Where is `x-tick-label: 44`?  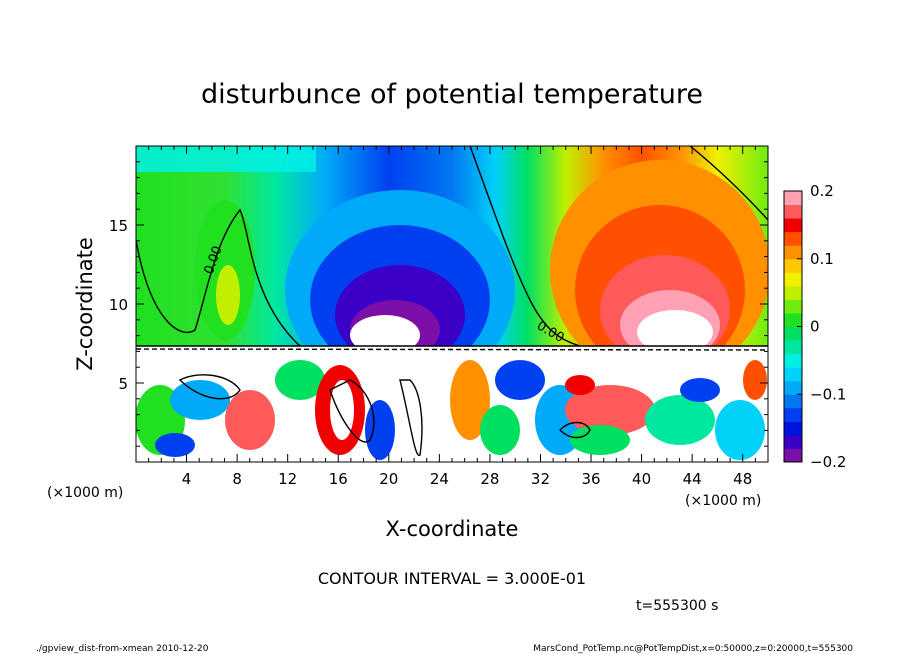 x-tick-label: 44 is located at coordinates (692, 479).